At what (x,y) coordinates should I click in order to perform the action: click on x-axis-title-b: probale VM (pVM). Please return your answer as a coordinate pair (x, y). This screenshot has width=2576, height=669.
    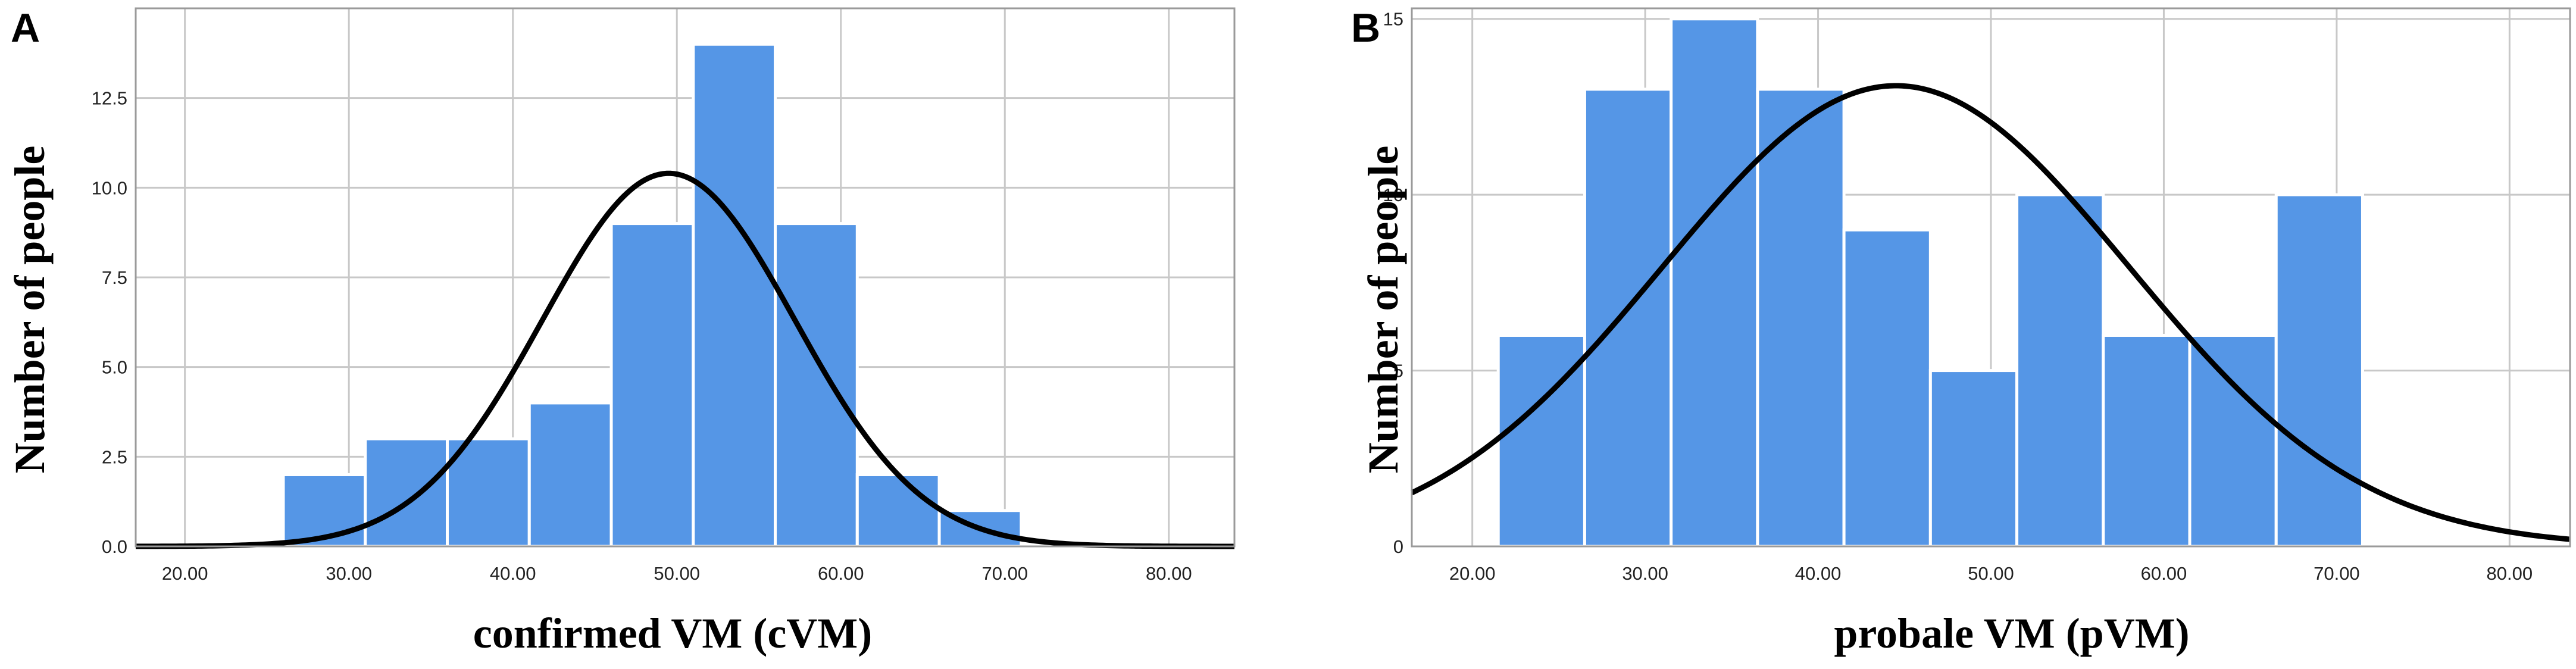
    Looking at the image, I should click on (2011, 633).